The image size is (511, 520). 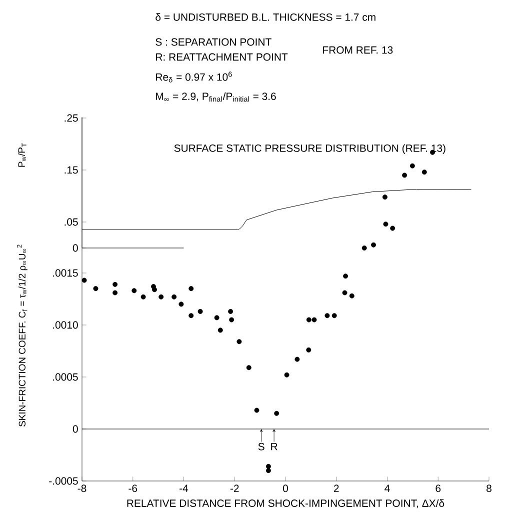 What do you see at coordinates (438, 488) in the screenshot?
I see `x-tick-label: 6` at bounding box center [438, 488].